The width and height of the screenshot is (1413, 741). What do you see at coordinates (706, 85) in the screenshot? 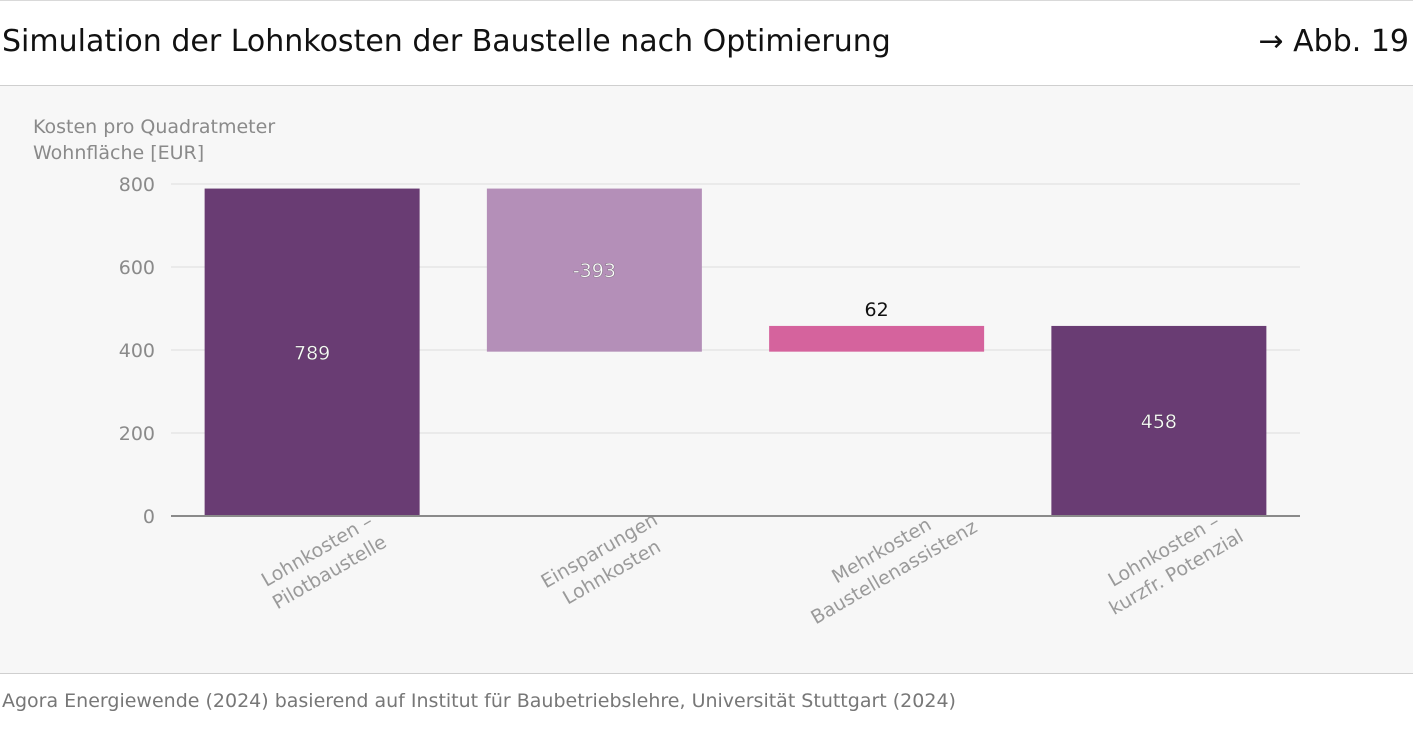
I see `header-divider` at bounding box center [706, 85].